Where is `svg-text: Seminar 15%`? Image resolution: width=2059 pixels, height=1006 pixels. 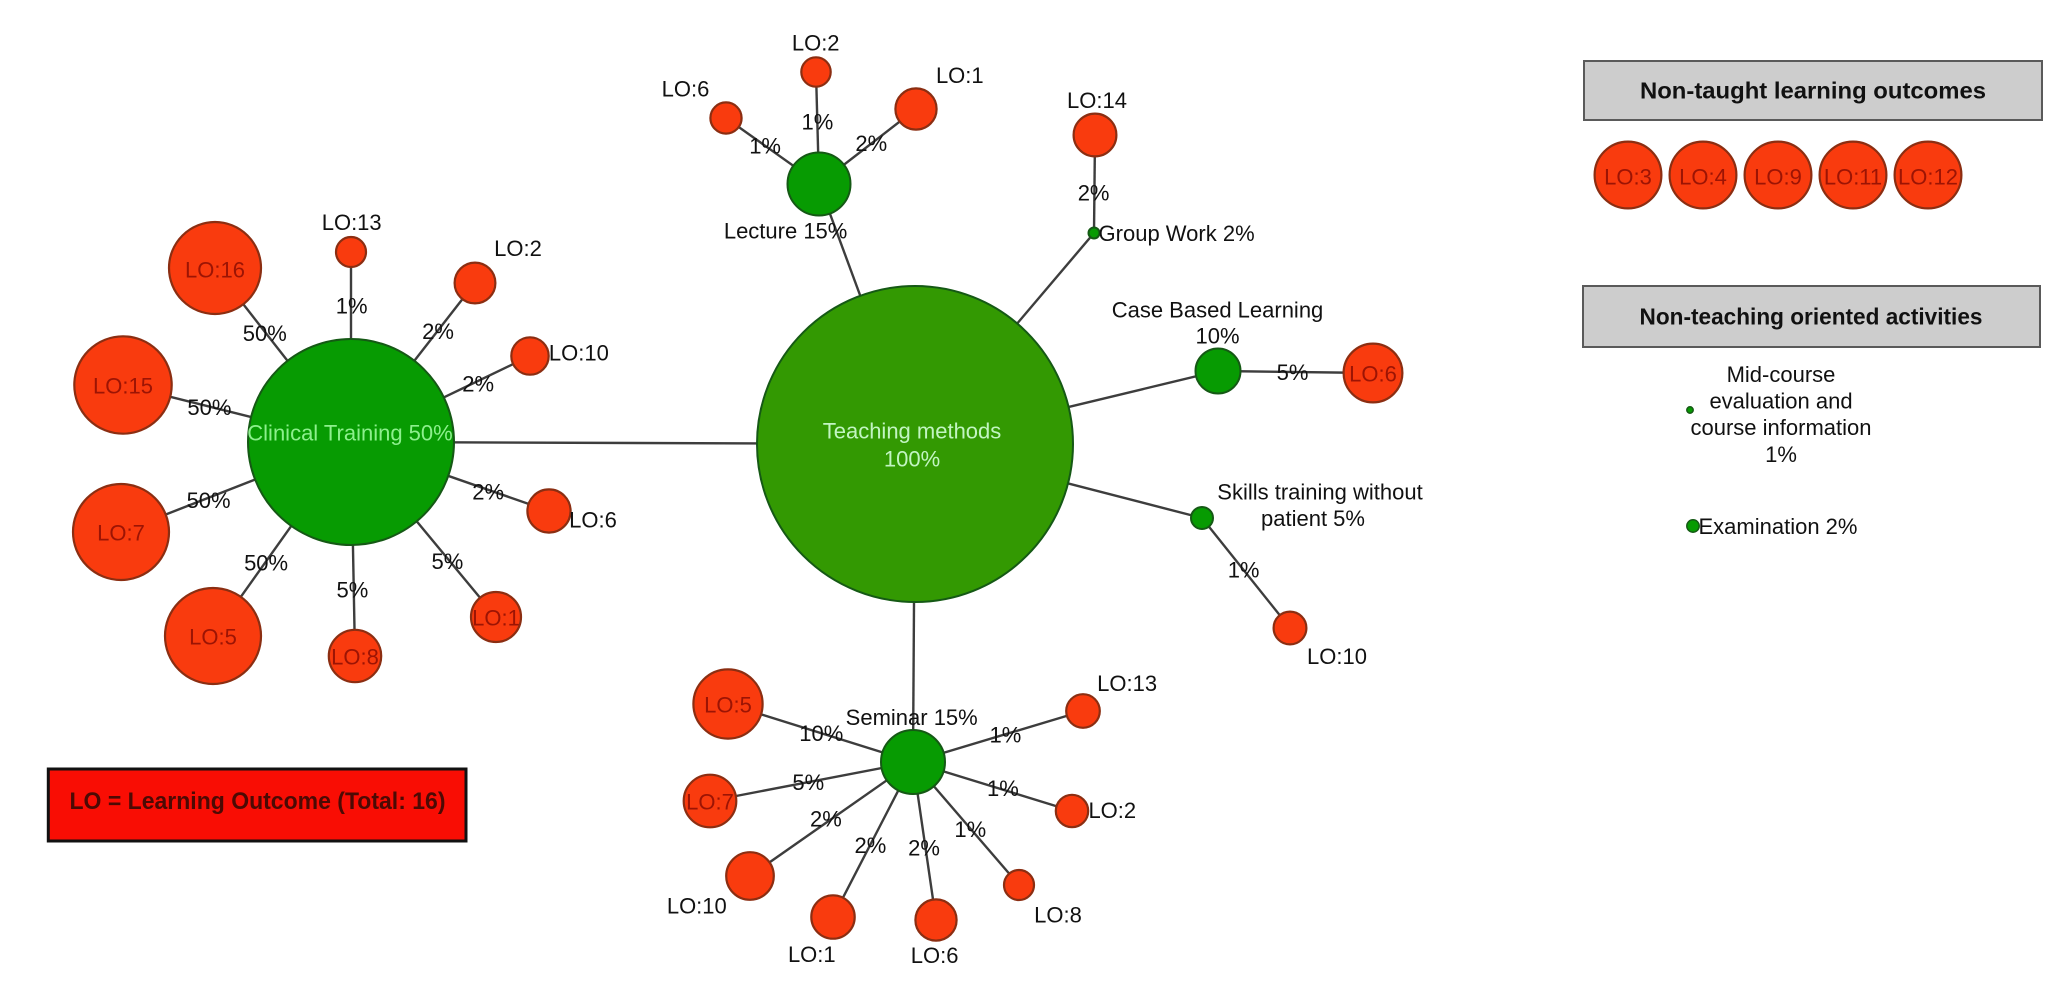 svg-text: Seminar 15% is located at coordinates (912, 717).